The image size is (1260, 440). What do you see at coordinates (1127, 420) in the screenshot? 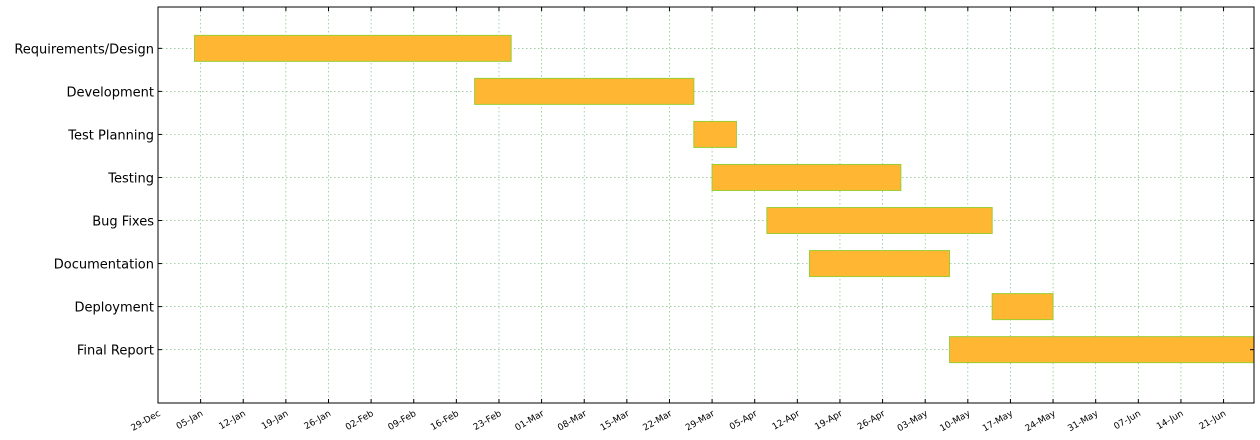
I see `x-tick-label: 07-Jun` at bounding box center [1127, 420].